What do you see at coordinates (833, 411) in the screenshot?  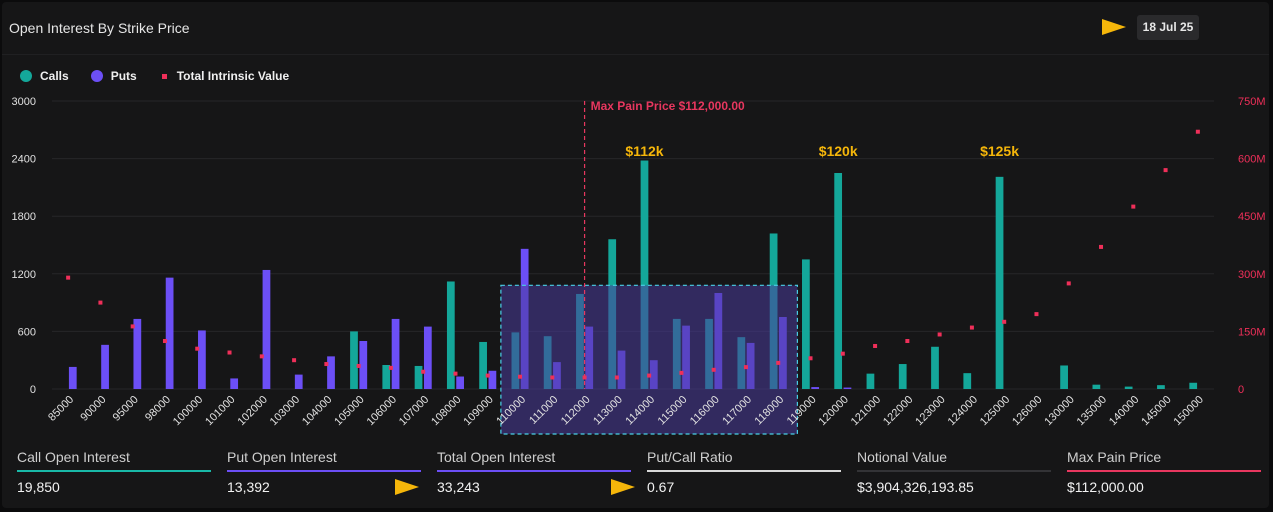 I see `x-tick-label: 120000` at bounding box center [833, 411].